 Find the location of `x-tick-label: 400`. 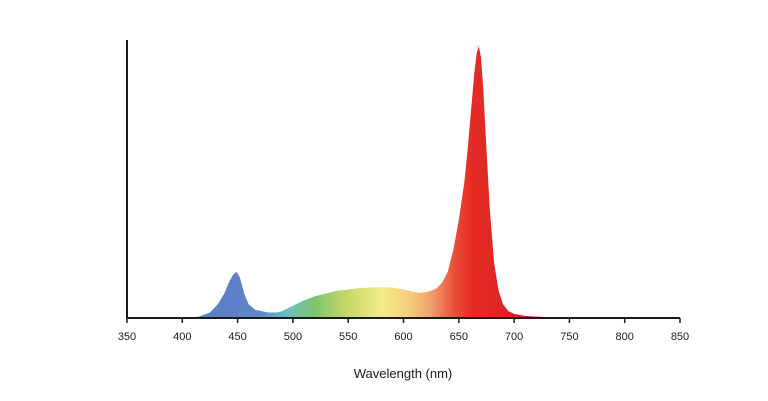

x-tick-label: 400 is located at coordinates (182, 337).